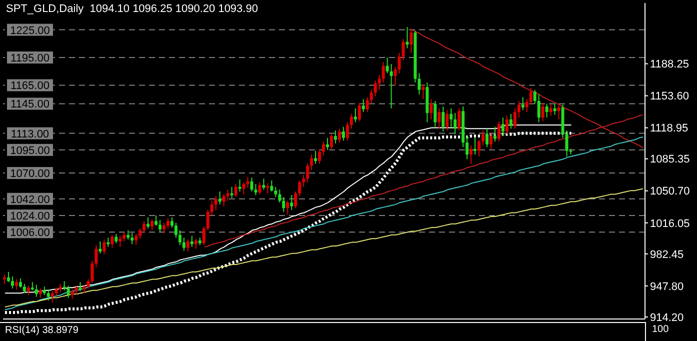 The image size is (697, 341). Describe the element at coordinates (30, 58) in the screenshot. I see `ref-line-label: 1195.00` at that location.